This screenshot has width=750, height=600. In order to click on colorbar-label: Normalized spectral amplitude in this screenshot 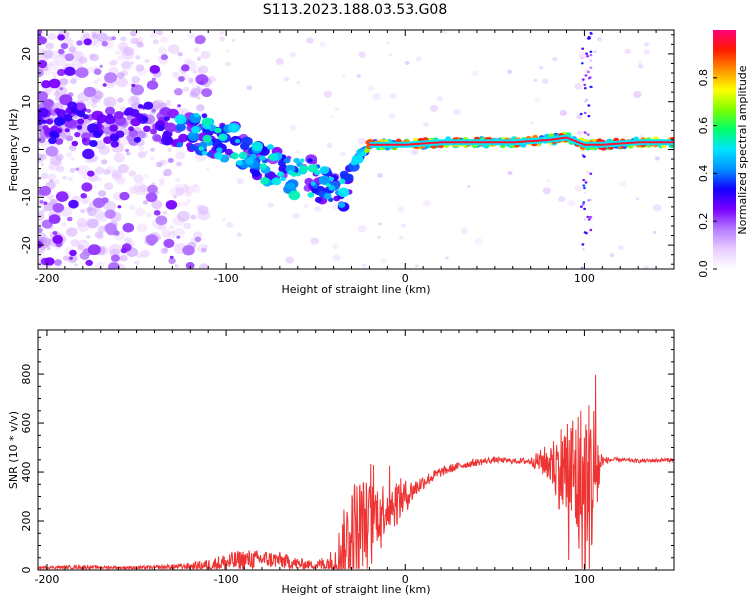, I will do `click(742, 149)`.